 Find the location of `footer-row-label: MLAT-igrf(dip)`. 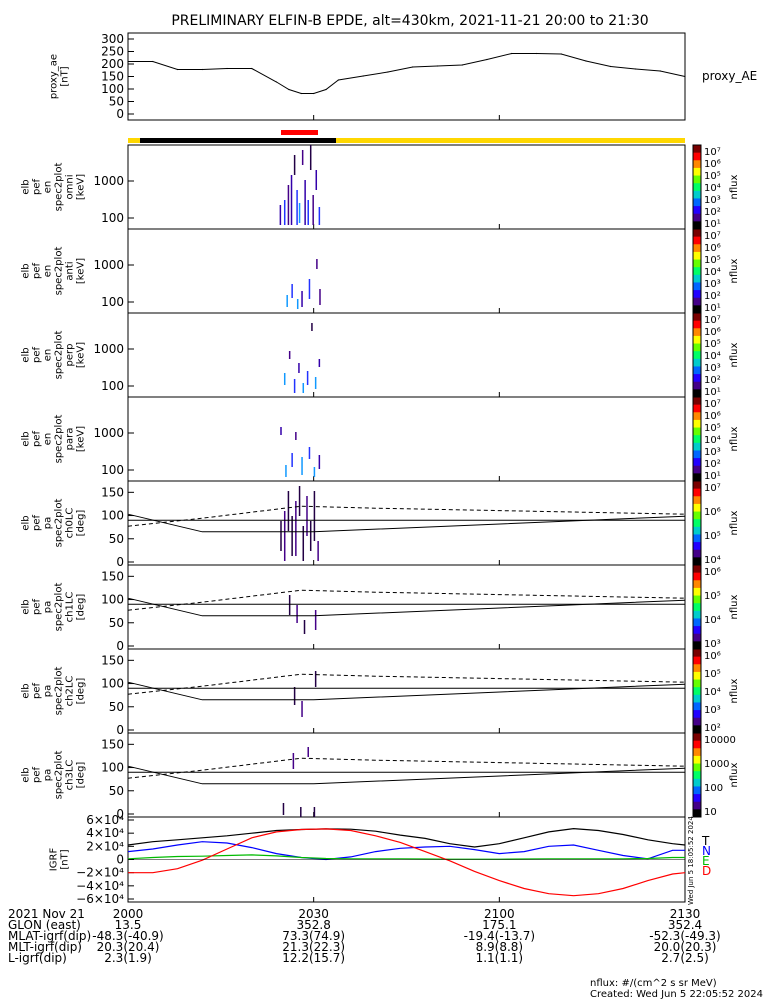

footer-row-label: MLAT-igrf(dip) is located at coordinates (49, 936).